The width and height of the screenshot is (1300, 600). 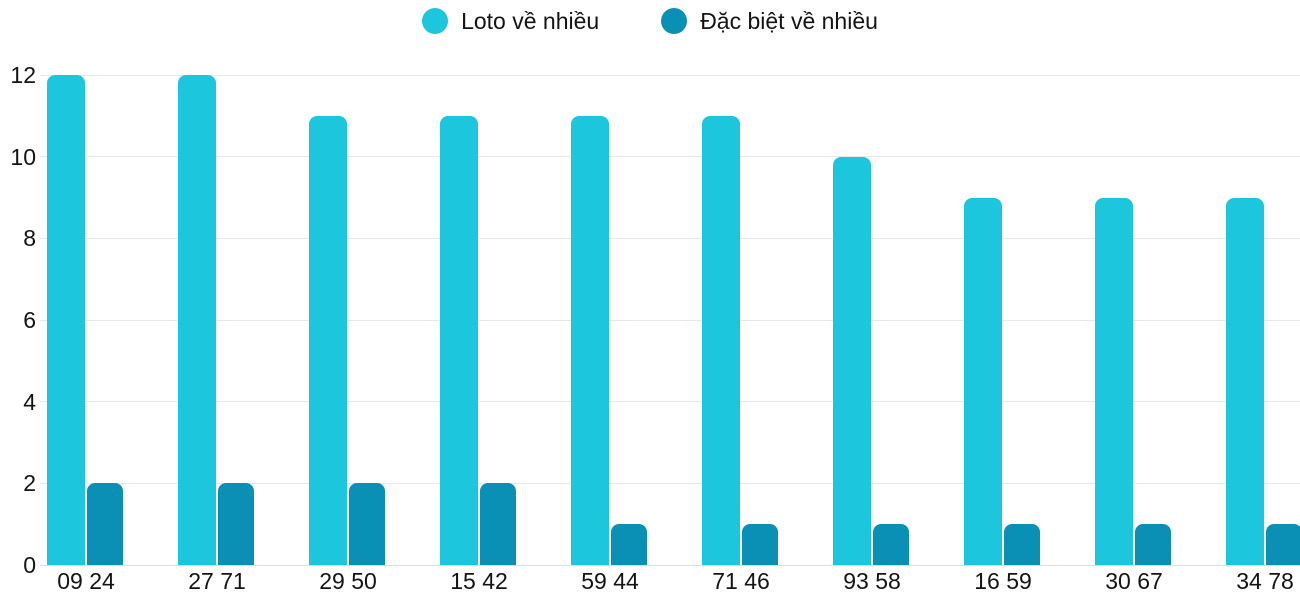 I want to click on x-tick-label-3: 15 42, so click(x=479, y=581).